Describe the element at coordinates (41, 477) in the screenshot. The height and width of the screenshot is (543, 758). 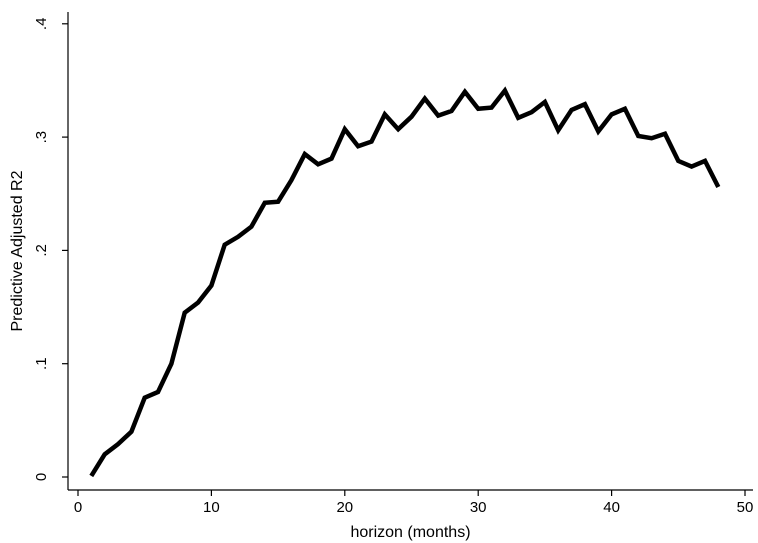
I see `y-tick-label: 0` at that location.